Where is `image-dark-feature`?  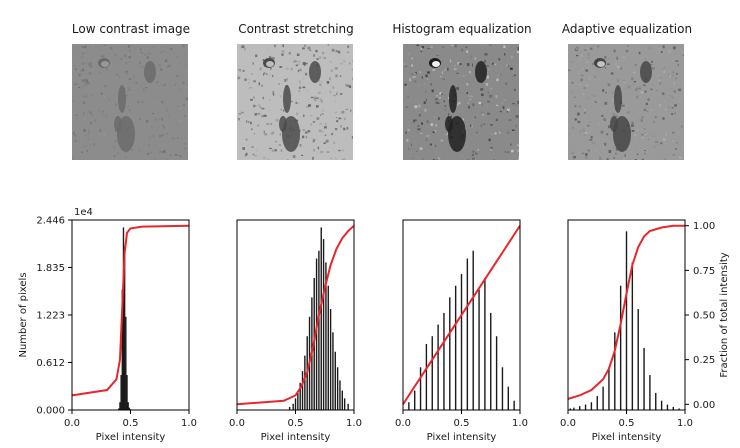 image-dark-feature is located at coordinates (453, 99).